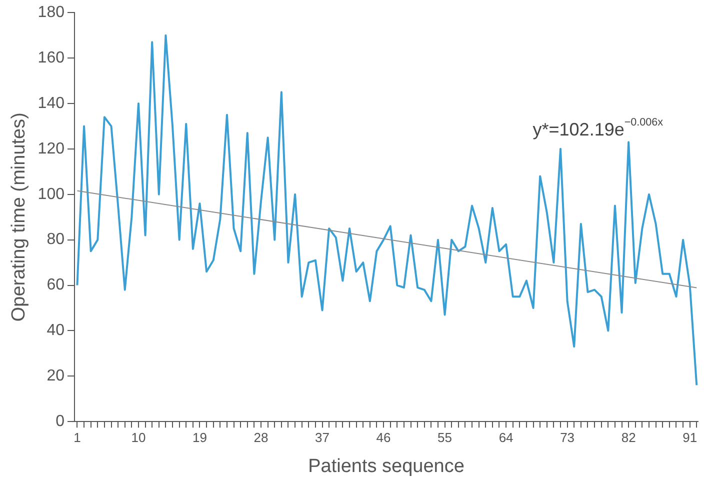 Image resolution: width=704 pixels, height=486 pixels. What do you see at coordinates (77, 437) in the screenshot?
I see `x-tick-label: 1` at bounding box center [77, 437].